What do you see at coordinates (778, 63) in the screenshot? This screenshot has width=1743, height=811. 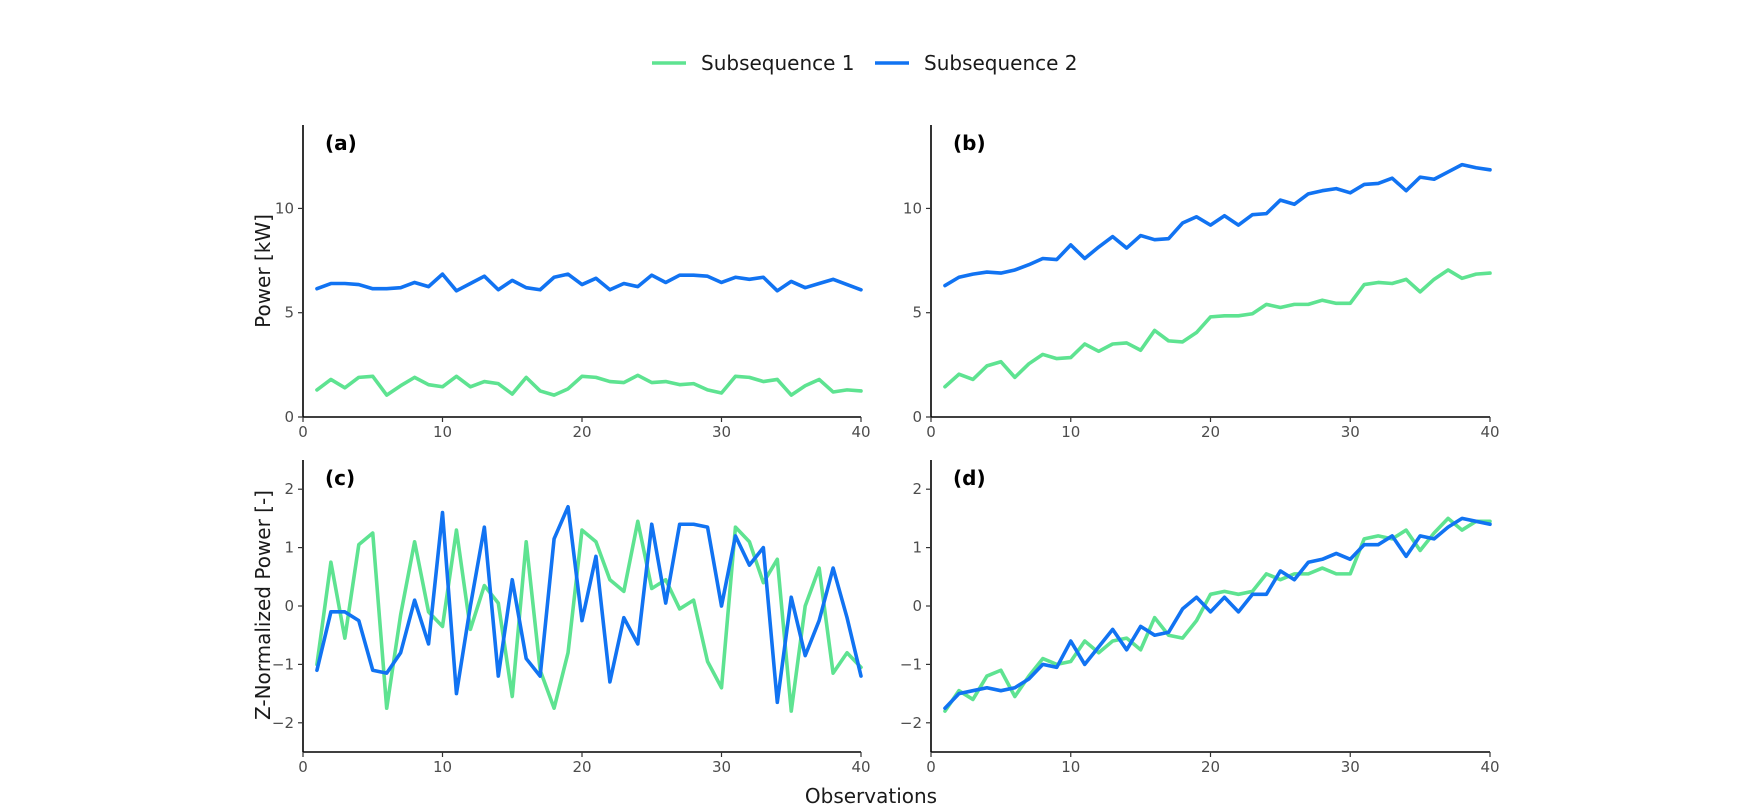 I see `legend-label-subsequence-1: Subsequence 1` at bounding box center [778, 63].